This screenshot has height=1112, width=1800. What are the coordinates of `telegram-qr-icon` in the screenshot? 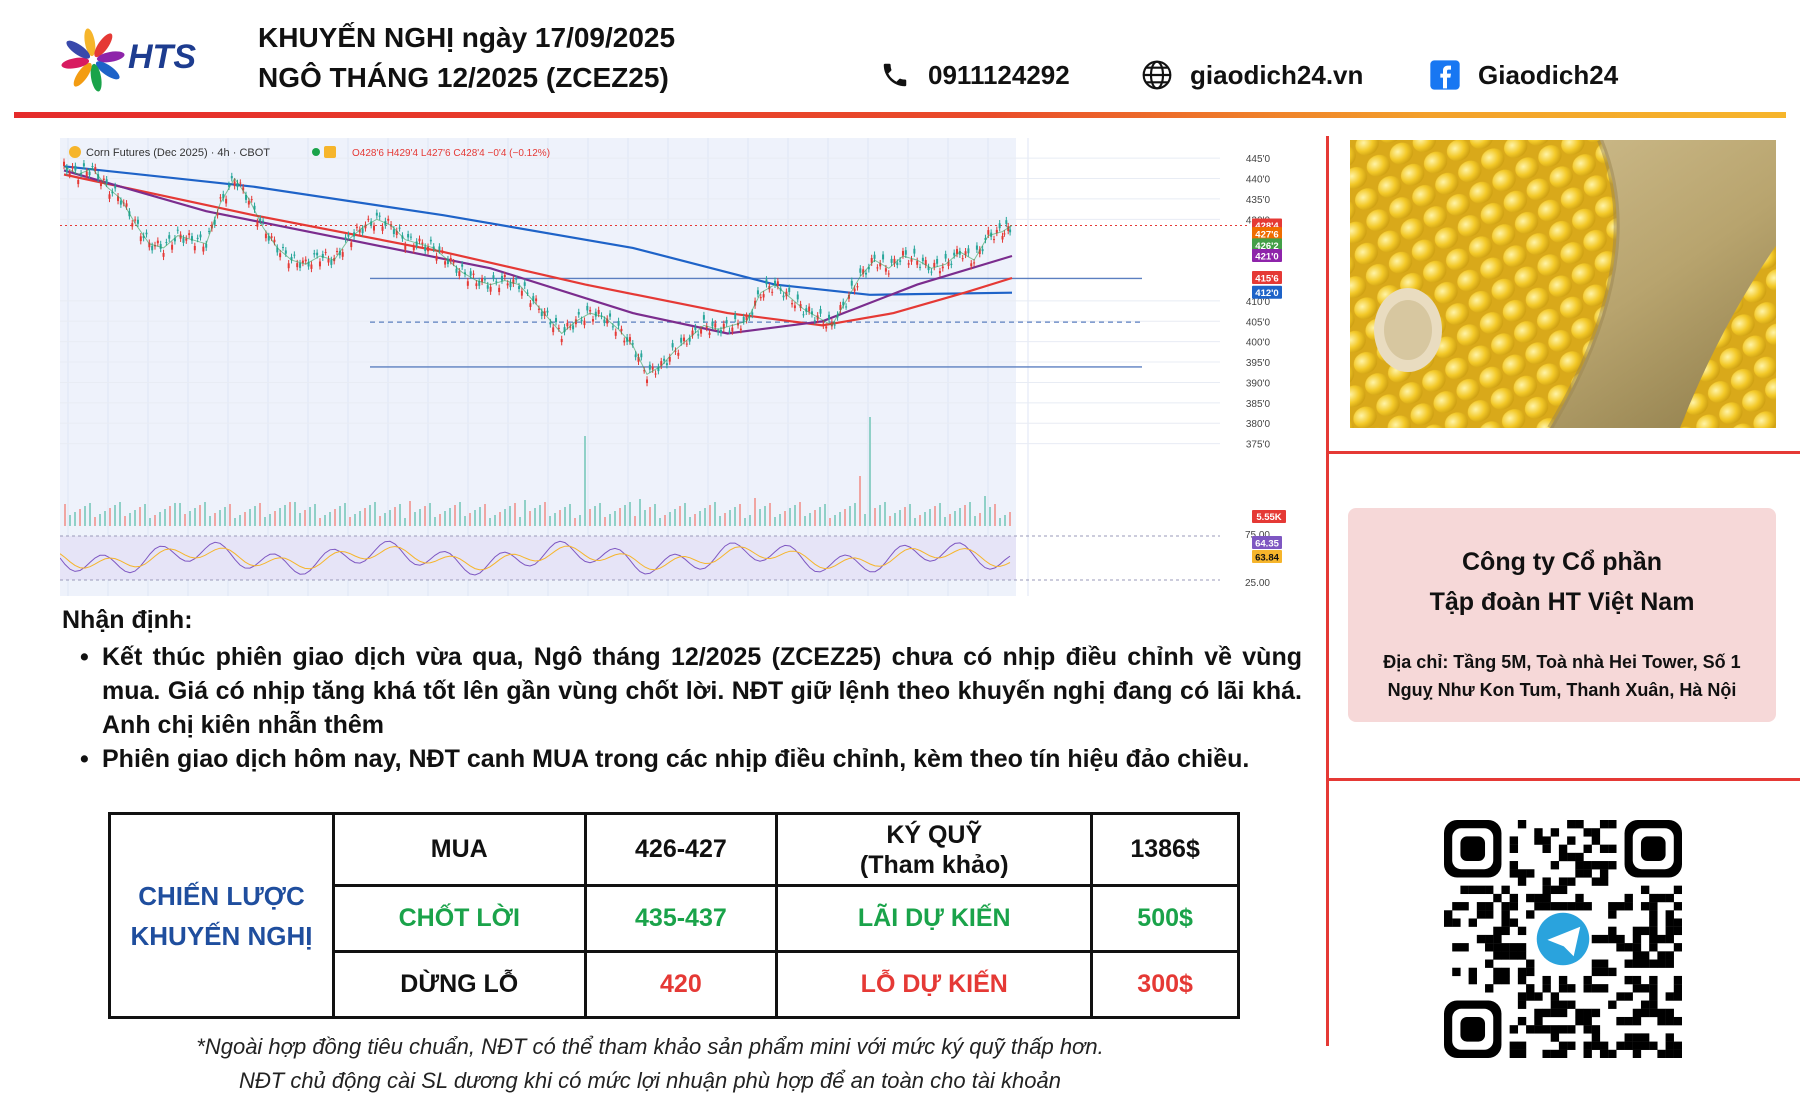 It's located at (1563, 939).